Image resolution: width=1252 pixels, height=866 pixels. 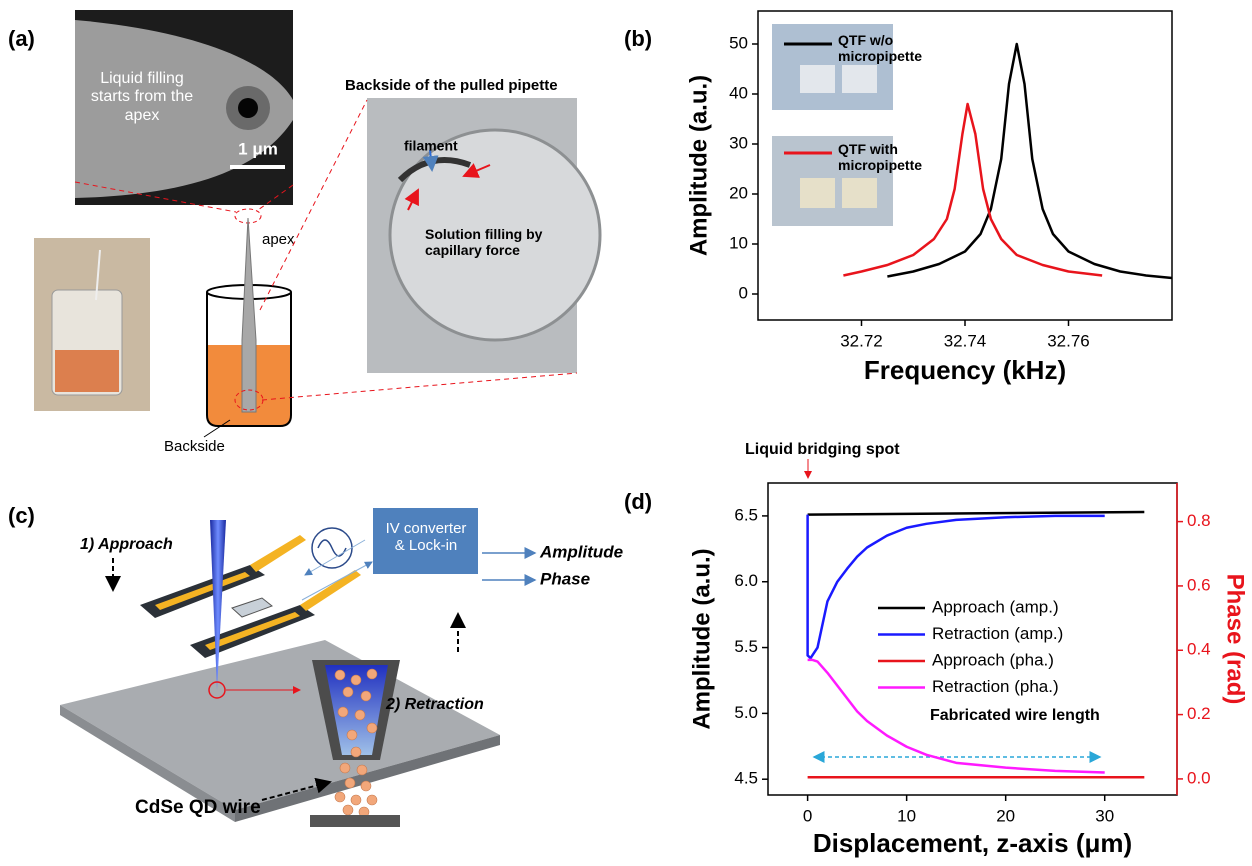 What do you see at coordinates (738, 192) in the screenshot?
I see `y-tick-label: 20` at bounding box center [738, 192].